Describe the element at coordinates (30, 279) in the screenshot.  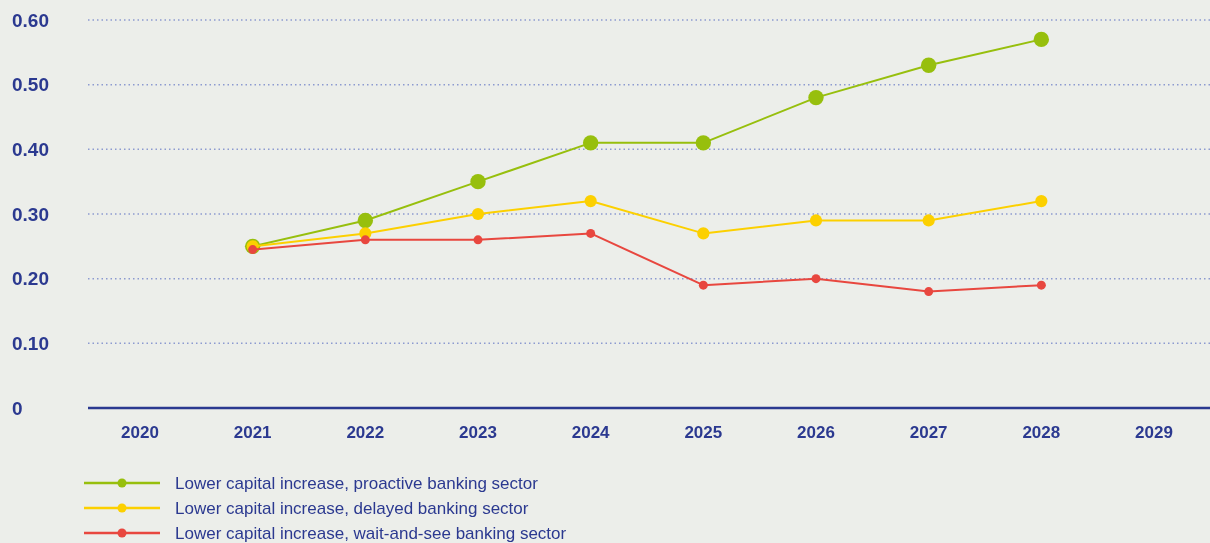
I see `y-tick-label: 0.20` at that location.